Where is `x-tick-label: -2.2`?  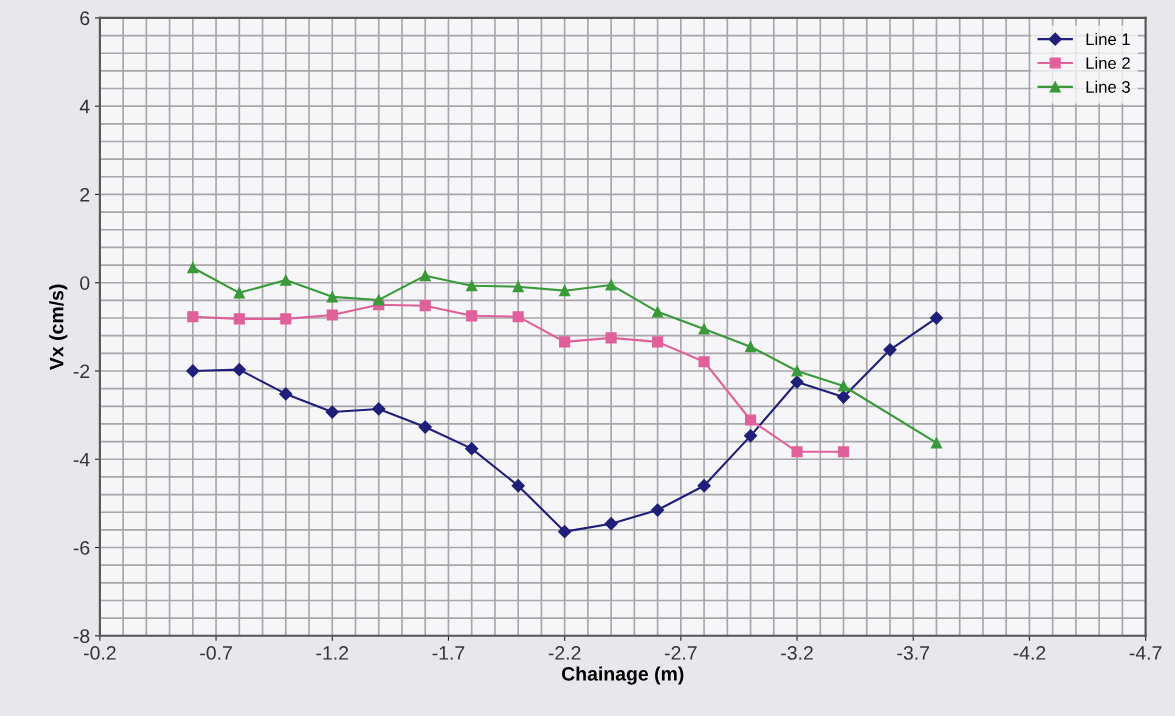
x-tick-label: -2.2 is located at coordinates (564, 653).